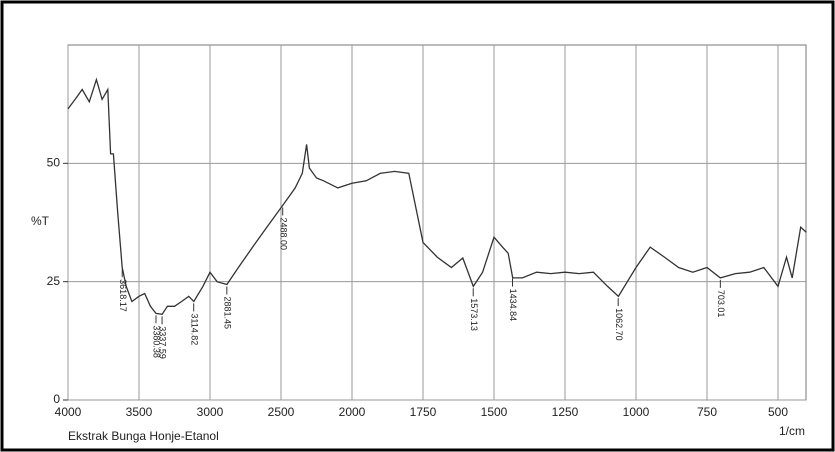 The height and width of the screenshot is (452, 835). Describe the element at coordinates (474, 314) in the screenshot. I see `peak-label: 1573.13` at that location.